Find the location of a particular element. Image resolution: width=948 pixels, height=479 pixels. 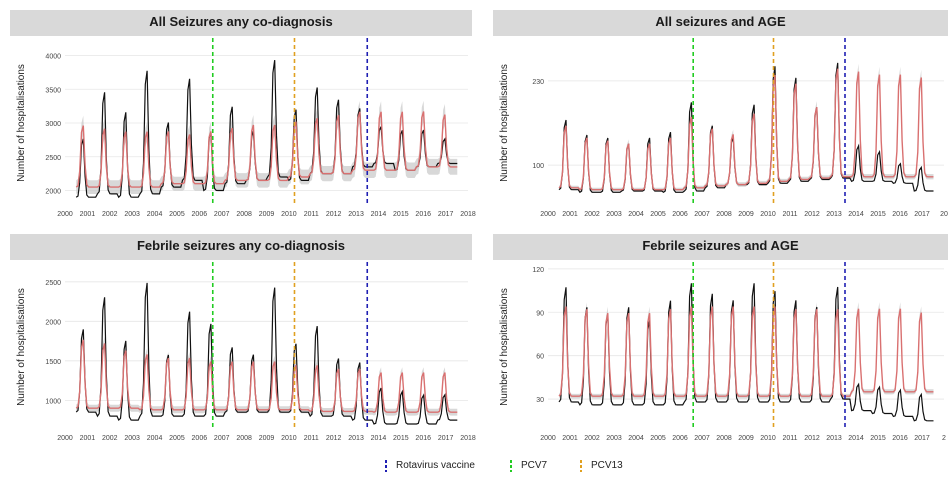

x-tick-label: 2018 is located at coordinates (468, 214).